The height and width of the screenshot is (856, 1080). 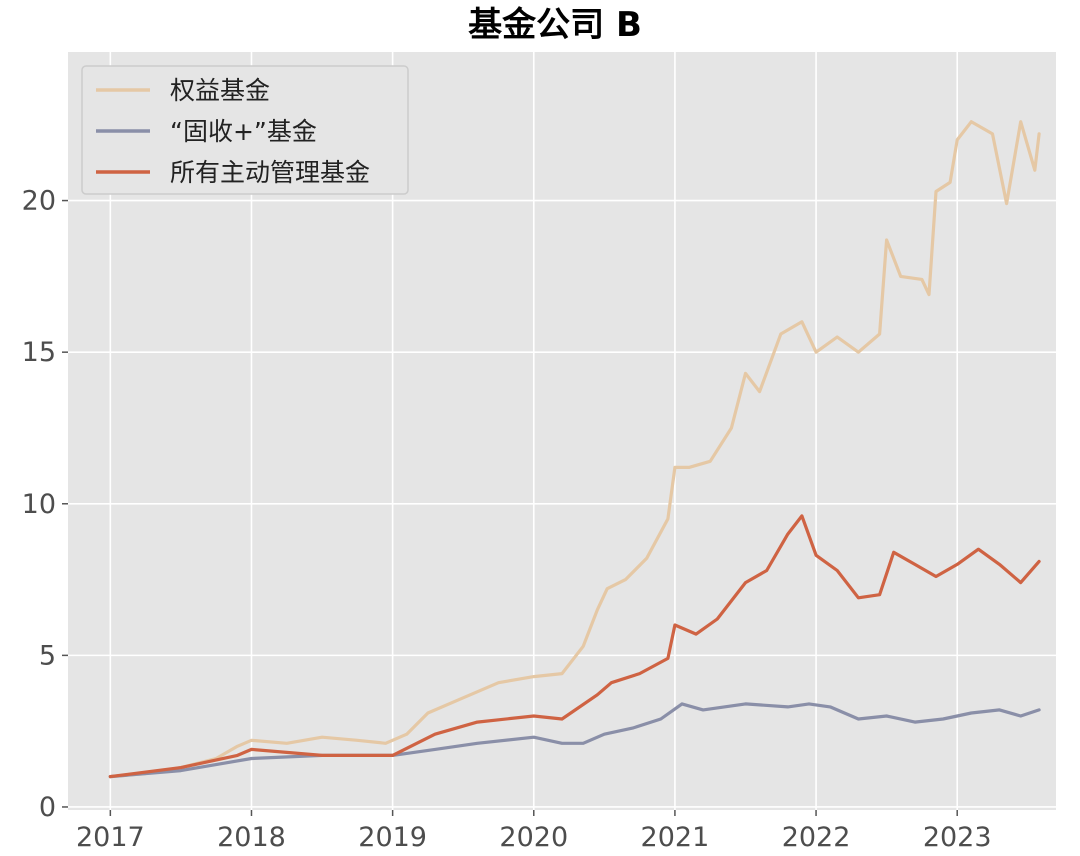 I want to click on legend-box, so click(x=245, y=130).